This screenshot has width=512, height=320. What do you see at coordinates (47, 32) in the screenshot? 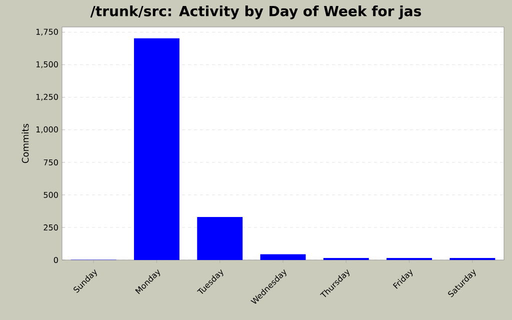
I see `y-tick-label: 1,750` at bounding box center [47, 32].